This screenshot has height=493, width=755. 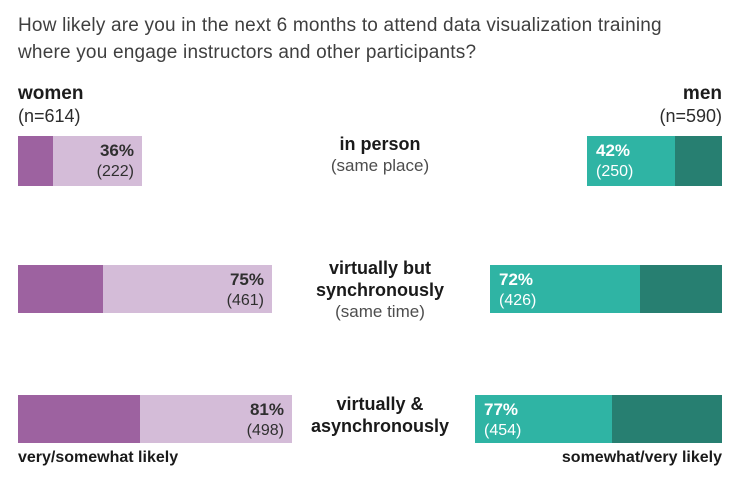 I want to click on segment-women-very-in-person, so click(x=35, y=161).